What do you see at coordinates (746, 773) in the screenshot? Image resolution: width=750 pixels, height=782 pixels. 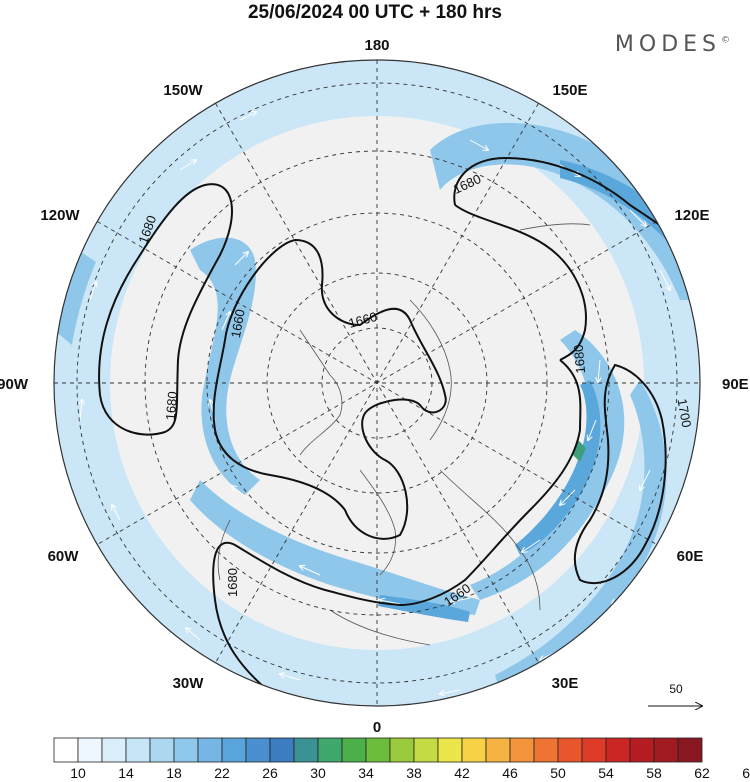 I see `colorbar-tick-label: 66` at bounding box center [746, 773].